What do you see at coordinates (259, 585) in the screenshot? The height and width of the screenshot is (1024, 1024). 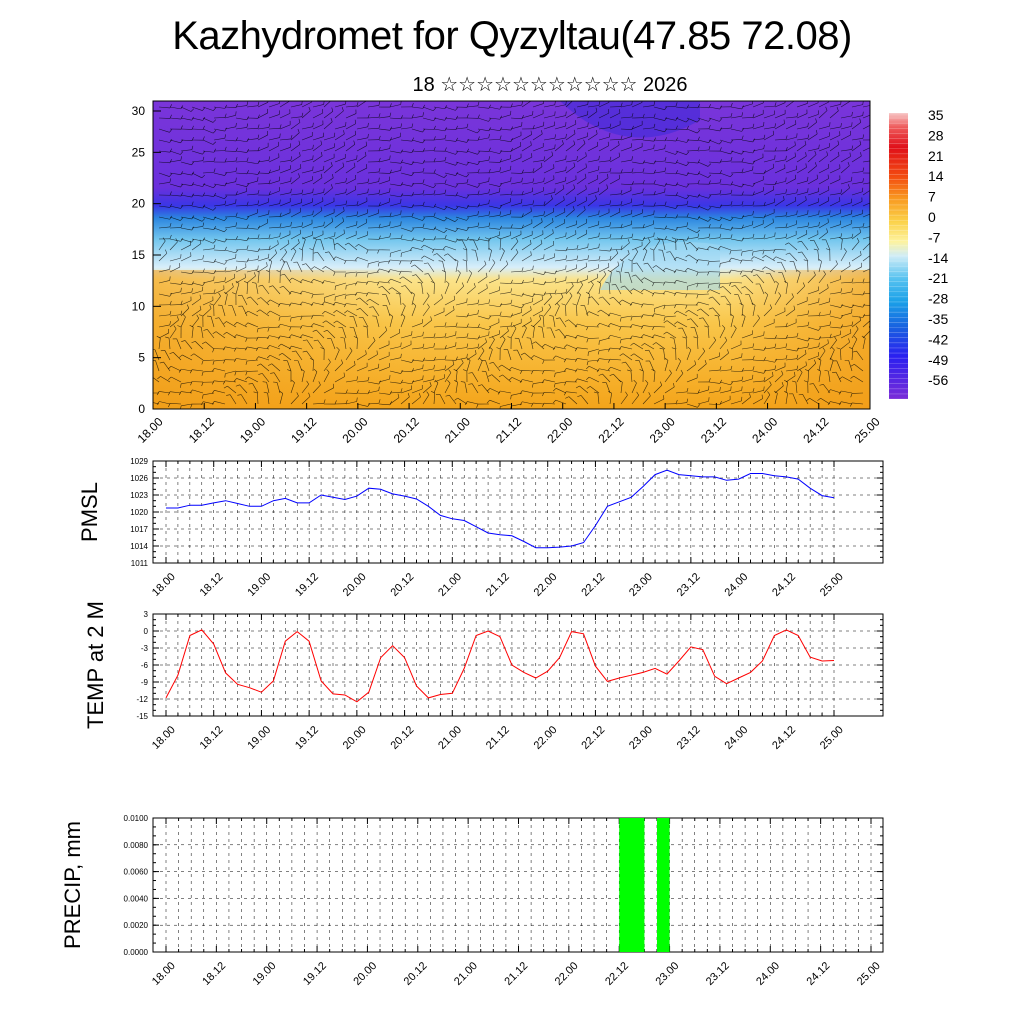 I see `x-tick-label: 19.00` at bounding box center [259, 585].